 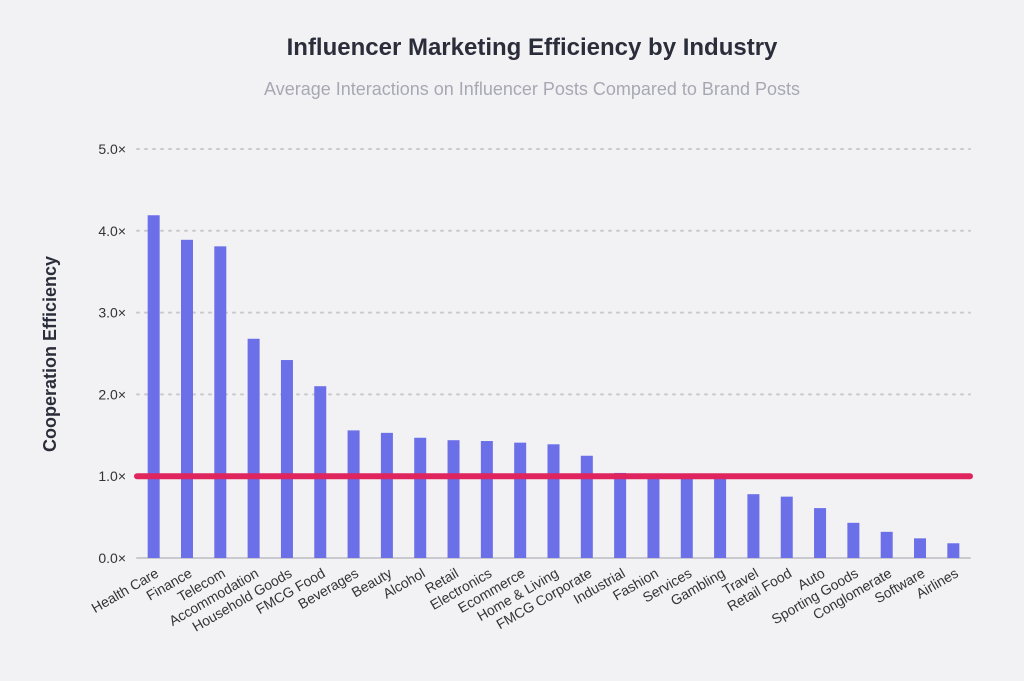 What do you see at coordinates (112, 558) in the screenshot?
I see `y-tick-label: 0.0×` at bounding box center [112, 558].